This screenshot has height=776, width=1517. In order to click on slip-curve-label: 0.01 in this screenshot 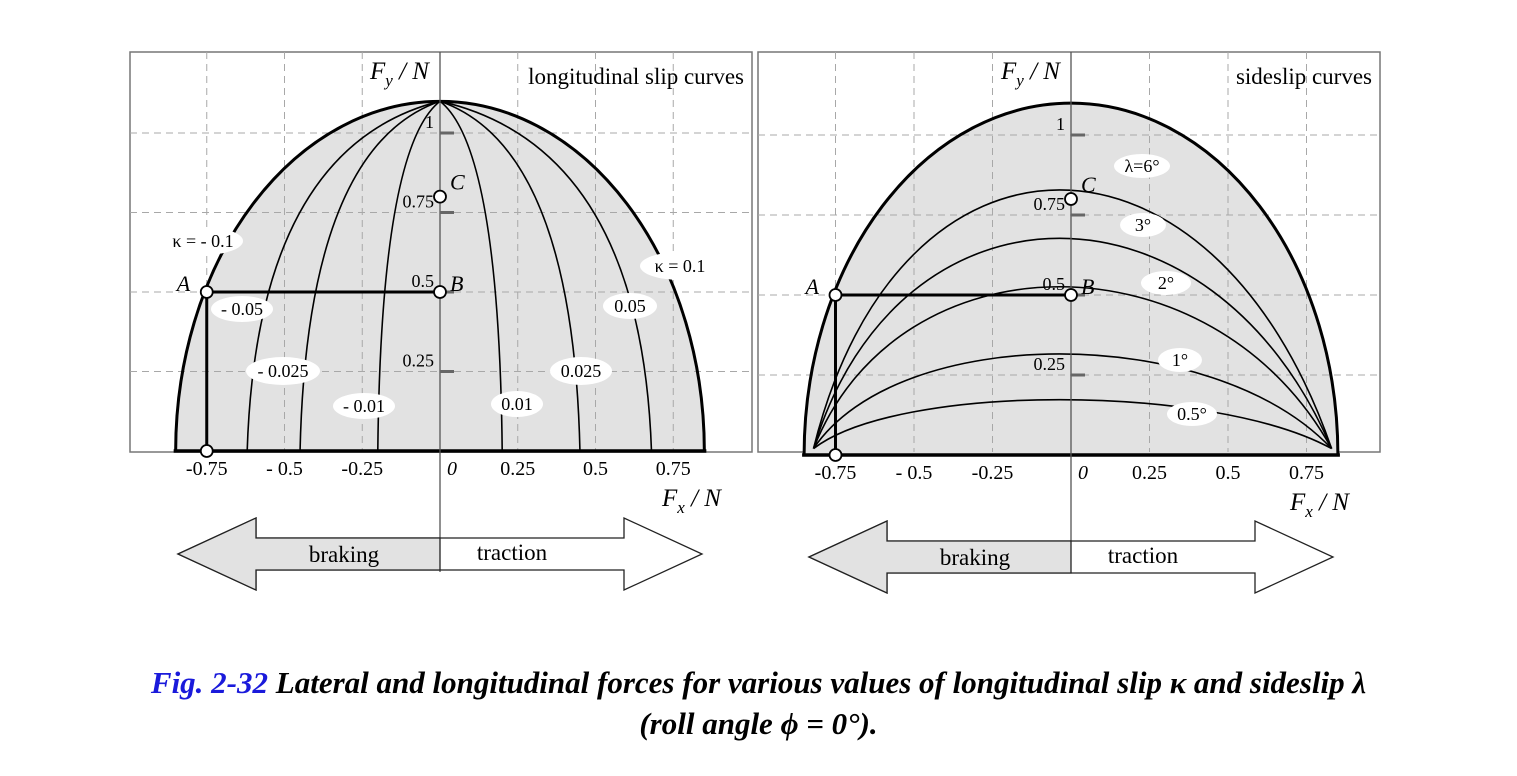, I will do `click(517, 404)`.